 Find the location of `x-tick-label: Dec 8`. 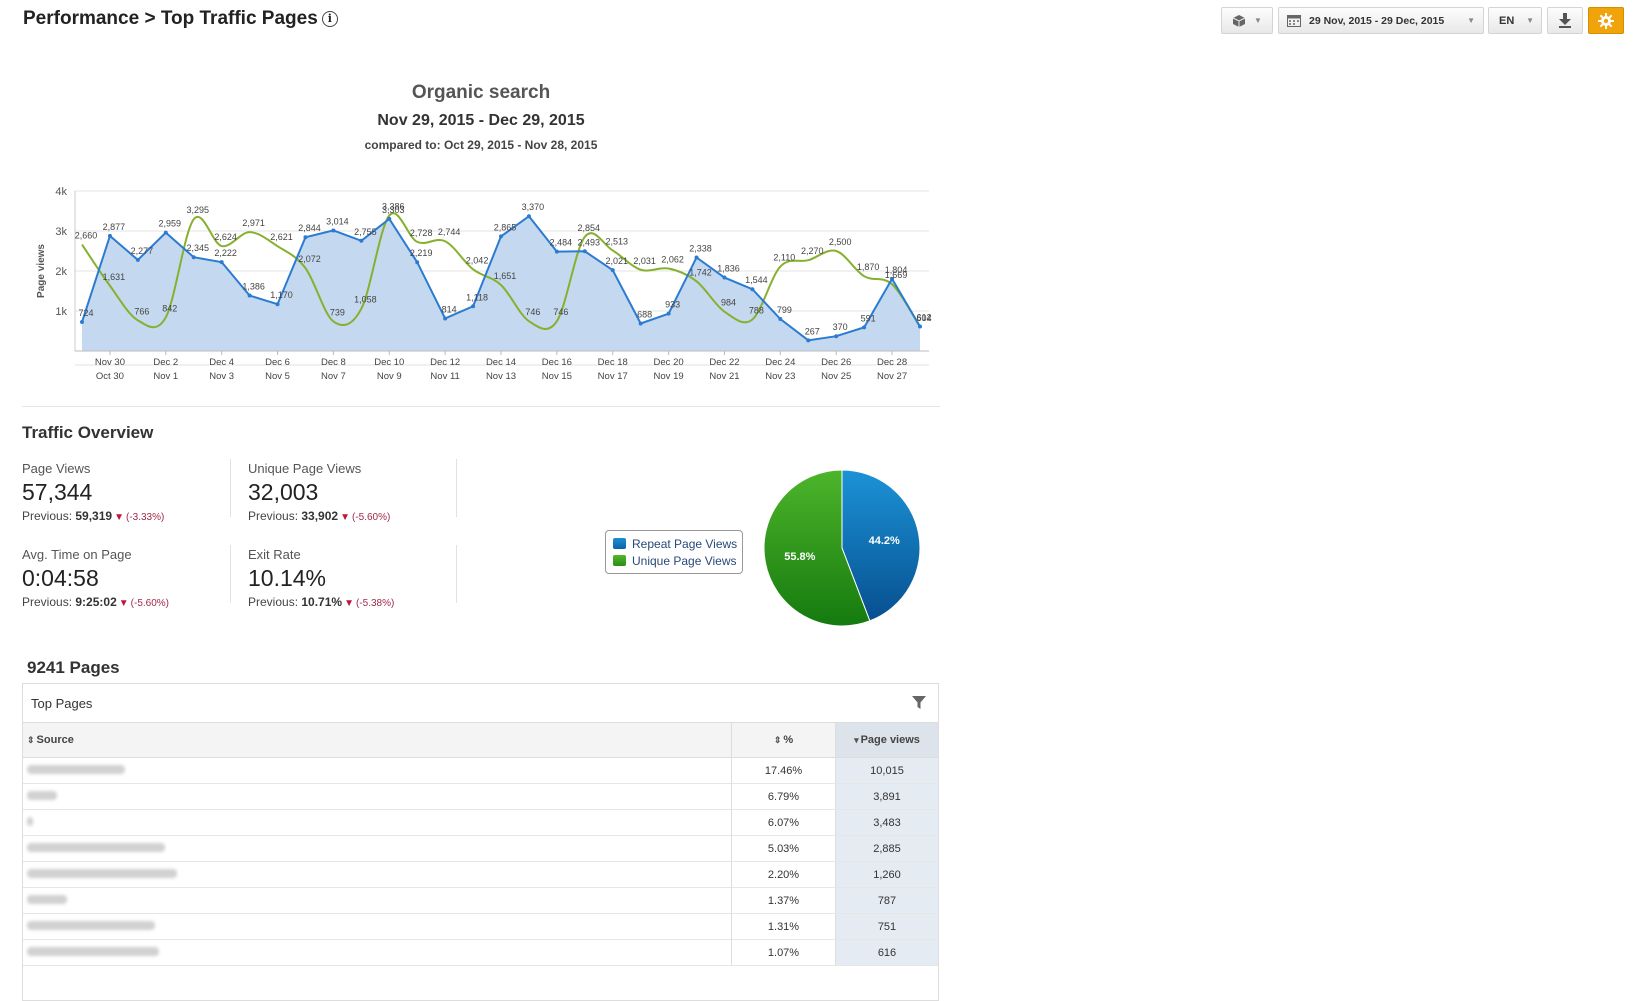

x-tick-label: Dec 8 is located at coordinates (333, 362).